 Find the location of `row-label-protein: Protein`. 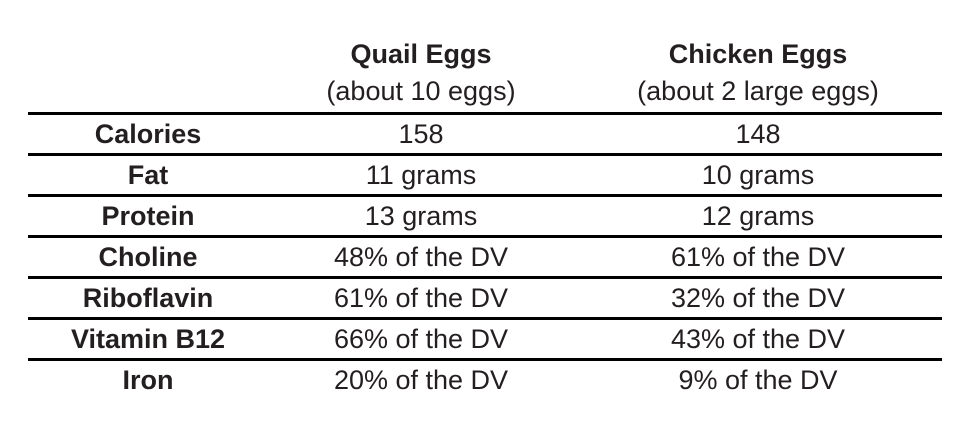

row-label-protein: Protein is located at coordinates (148, 216).